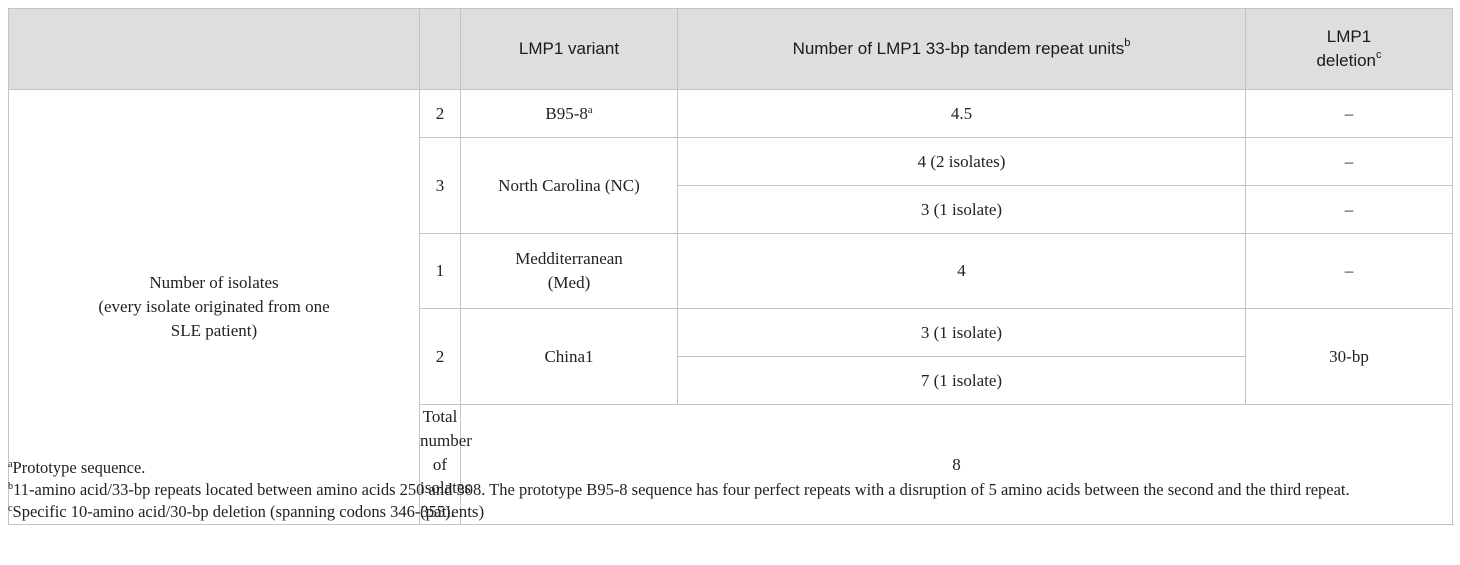  What do you see at coordinates (569, 185) in the screenshot?
I see `variant-cell: North Carolina (NC)` at bounding box center [569, 185].